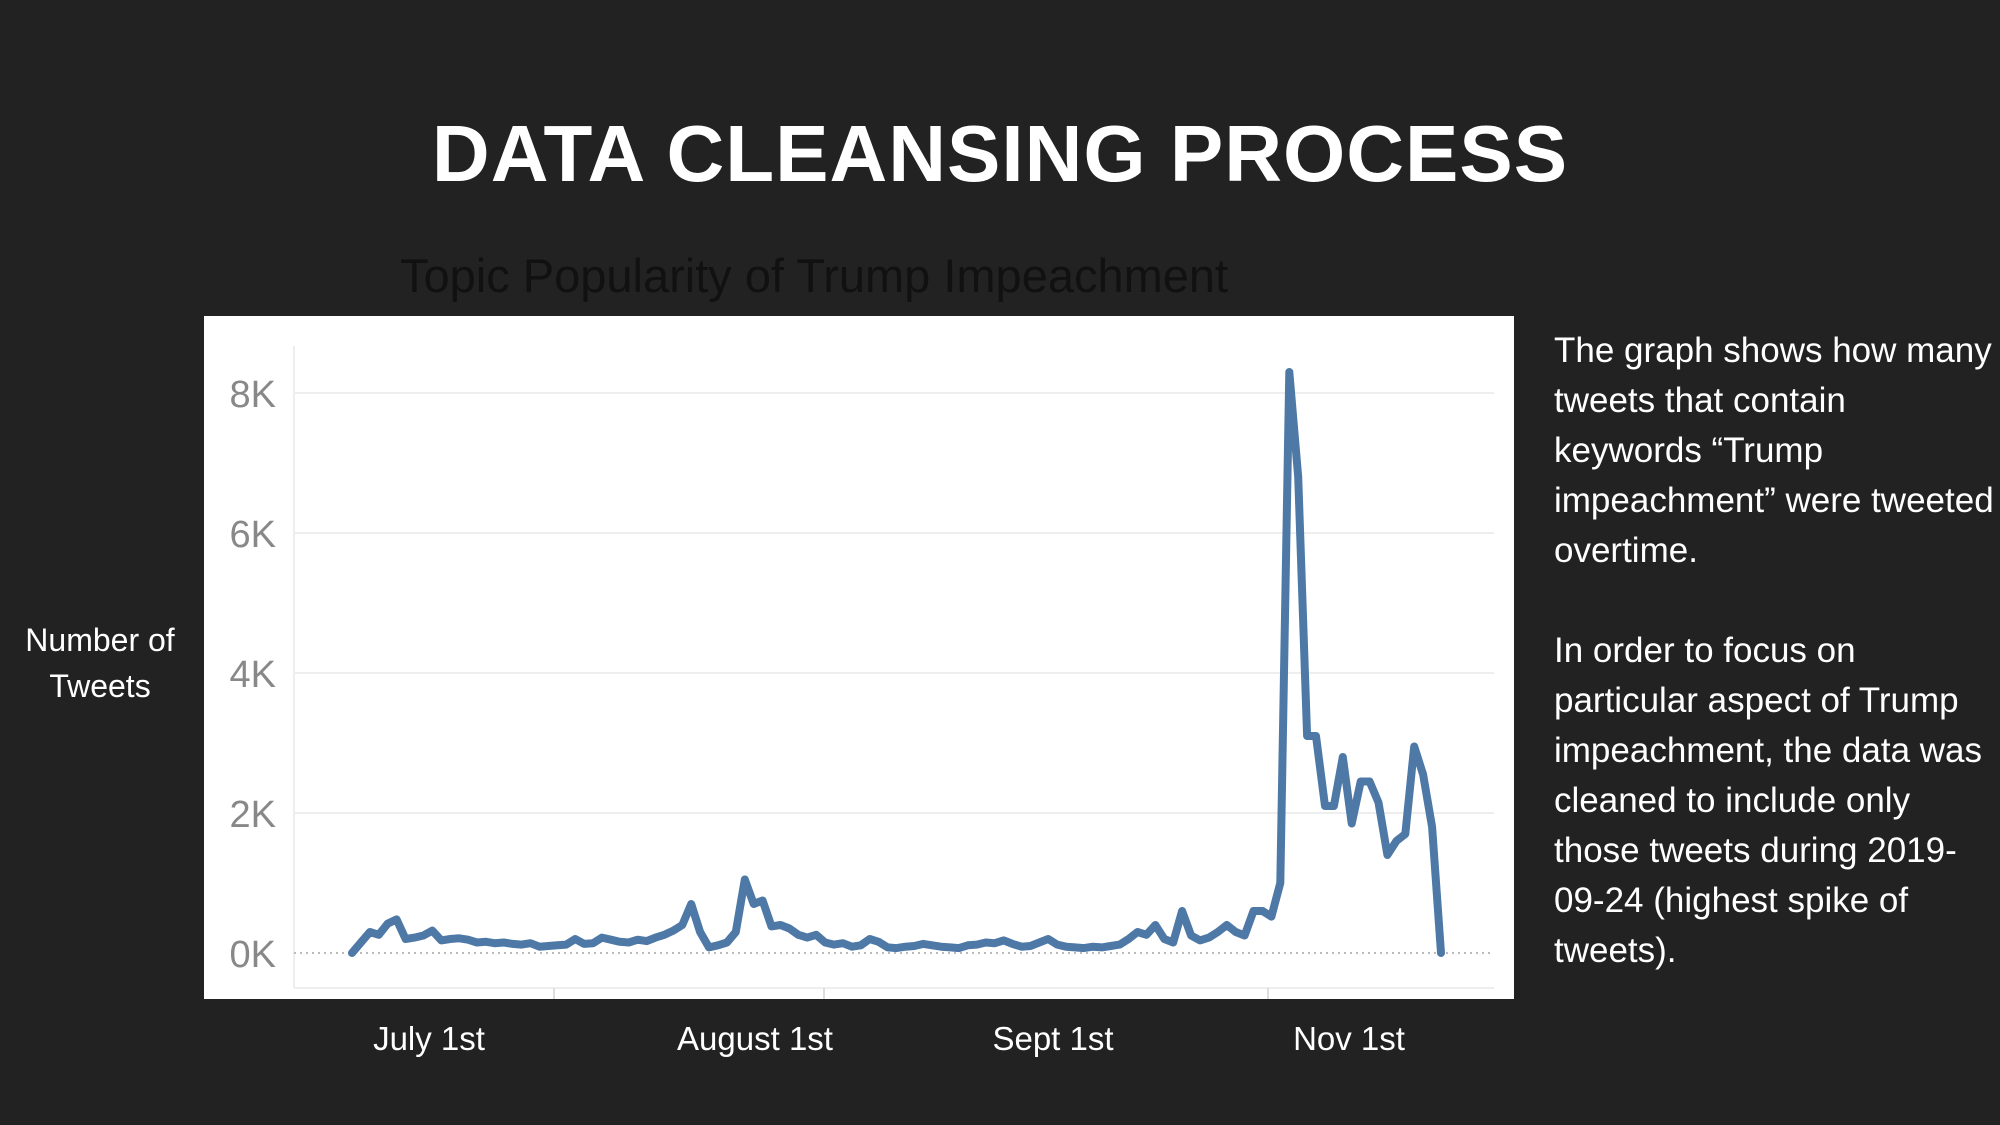  I want to click on slide-title: DATA CLEANSING PROCESS, so click(1000, 153).